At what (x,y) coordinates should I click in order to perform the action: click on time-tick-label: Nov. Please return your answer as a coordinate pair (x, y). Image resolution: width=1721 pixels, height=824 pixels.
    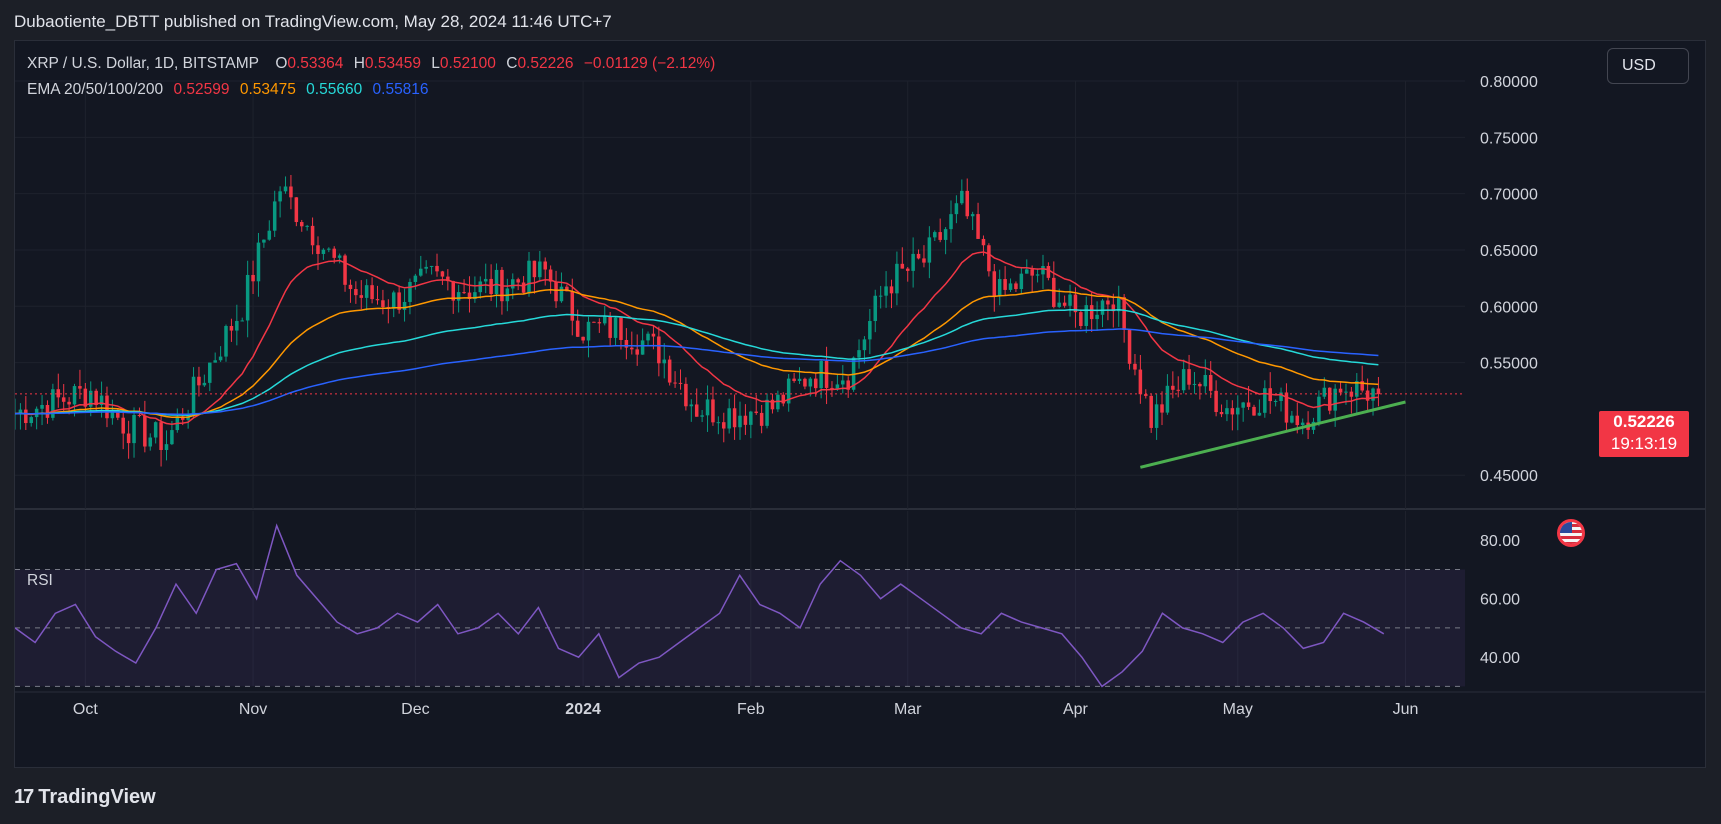
    Looking at the image, I should click on (253, 709).